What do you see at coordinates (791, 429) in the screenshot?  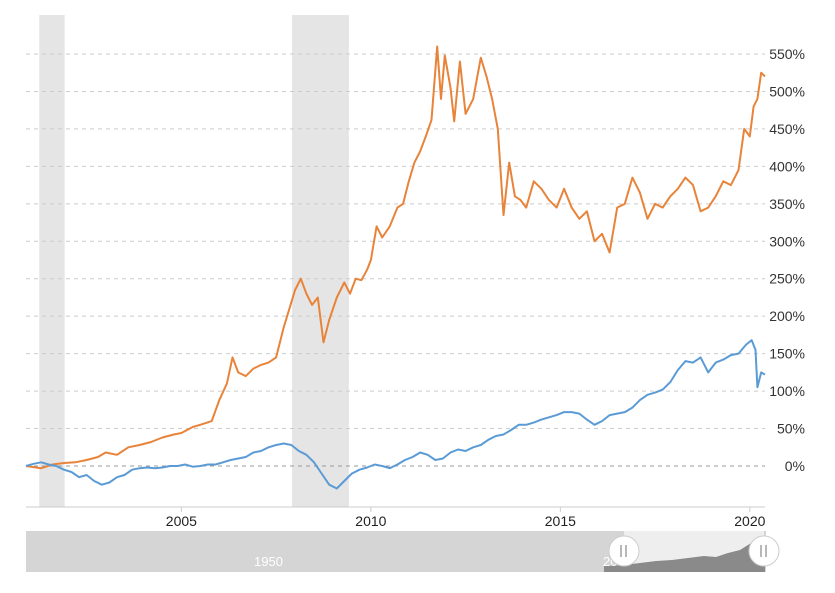 I see `y-tick-label: 50%` at bounding box center [791, 429].